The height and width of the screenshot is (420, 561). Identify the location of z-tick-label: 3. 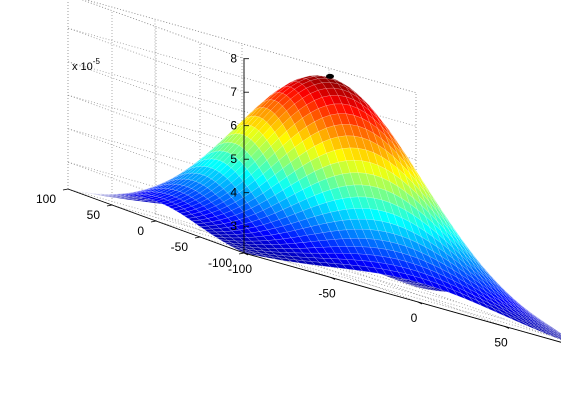
(233, 226).